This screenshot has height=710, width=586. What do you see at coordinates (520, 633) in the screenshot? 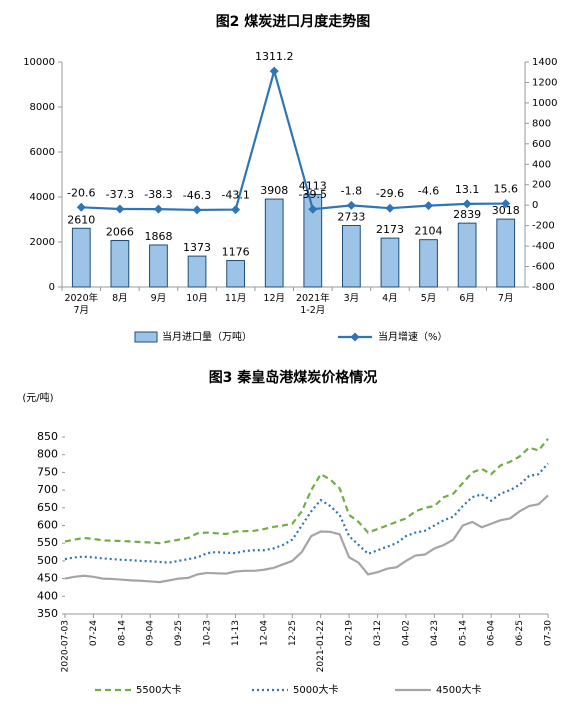
I see `x-tick-label: 06-25` at bounding box center [520, 633].